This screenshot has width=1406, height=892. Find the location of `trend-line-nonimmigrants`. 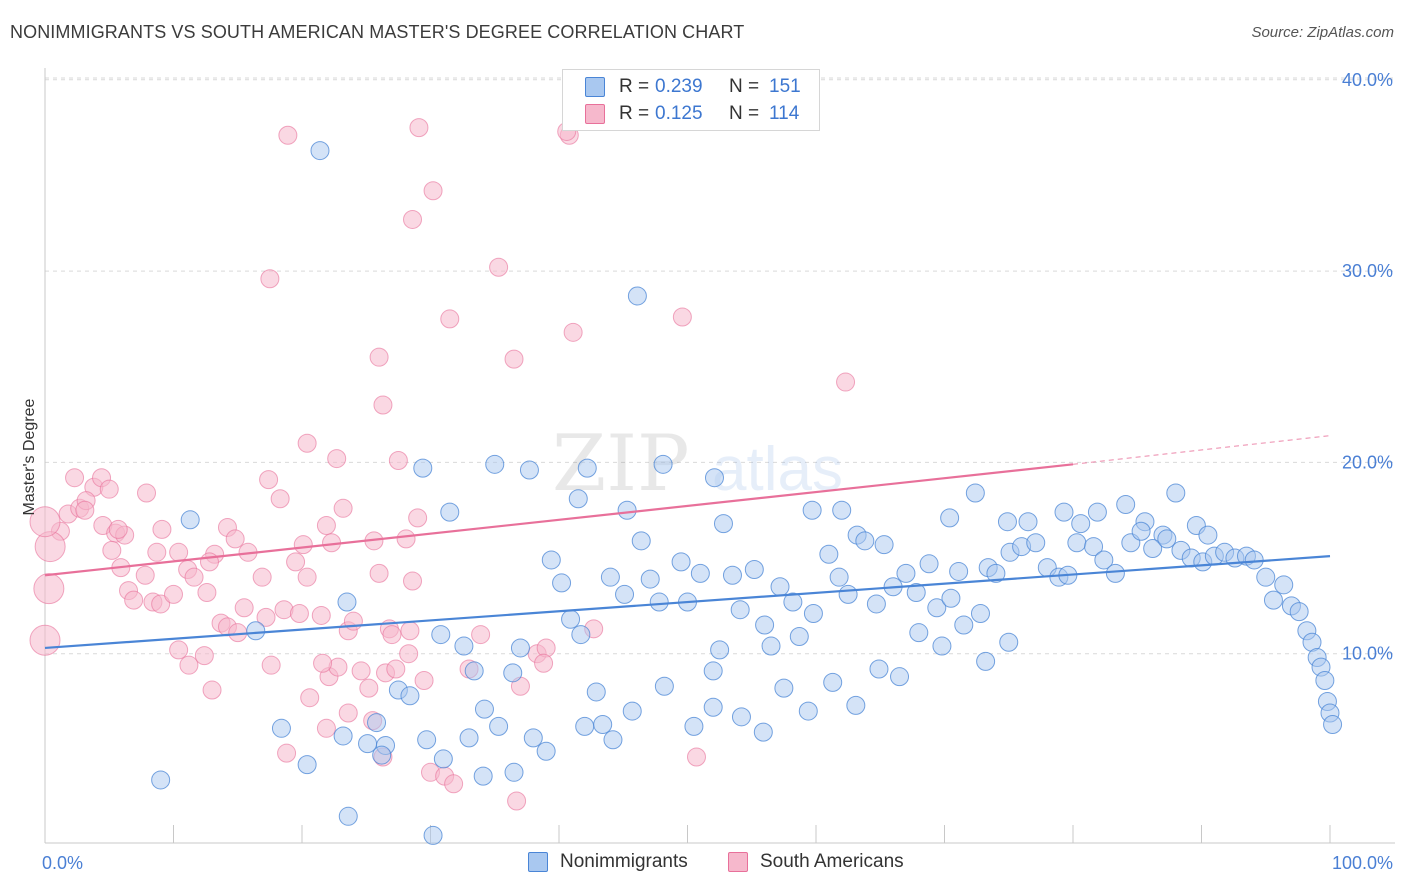

trend-line-nonimmigrants is located at coordinates (687, 602).